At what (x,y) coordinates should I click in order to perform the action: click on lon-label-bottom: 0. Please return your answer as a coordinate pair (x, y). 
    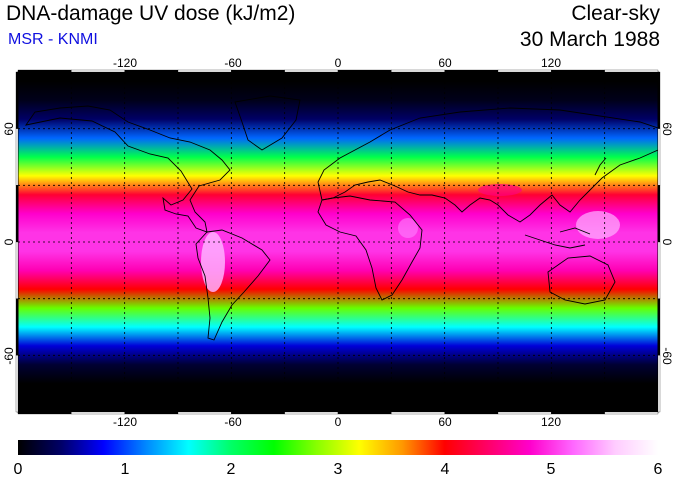
    Looking at the image, I should click on (338, 422).